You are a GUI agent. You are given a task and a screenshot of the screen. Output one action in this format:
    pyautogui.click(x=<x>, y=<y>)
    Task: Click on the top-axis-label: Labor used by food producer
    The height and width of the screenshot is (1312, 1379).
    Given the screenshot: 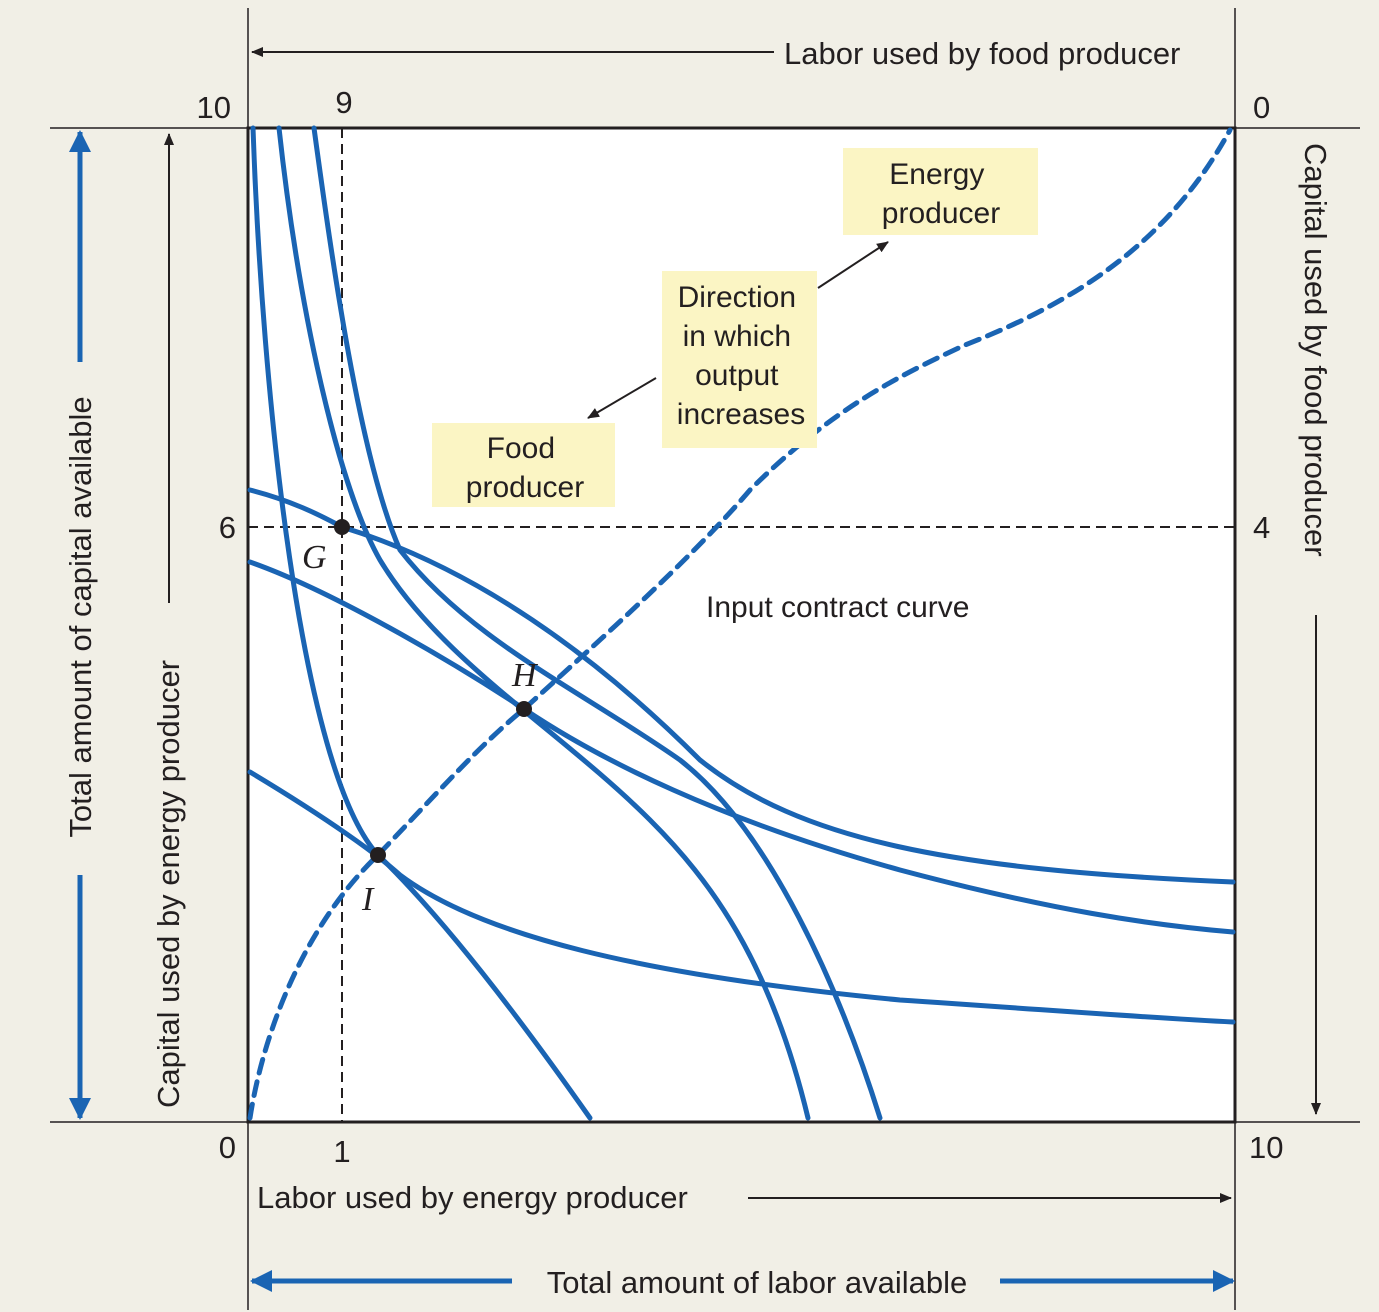 What is the action you would take?
    pyautogui.click(x=982, y=53)
    